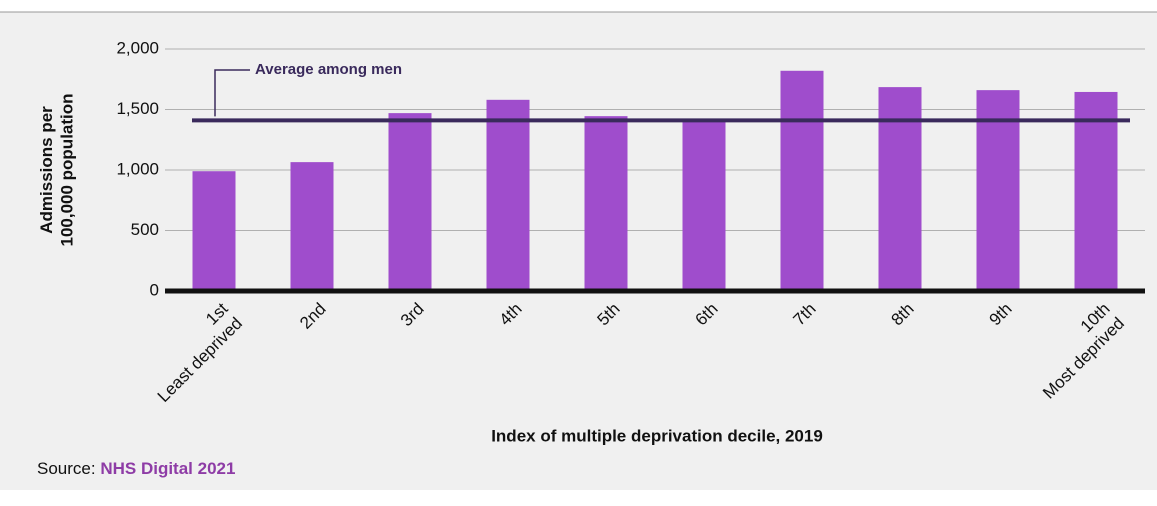  I want to click on annotation-leader, so click(232, 93).